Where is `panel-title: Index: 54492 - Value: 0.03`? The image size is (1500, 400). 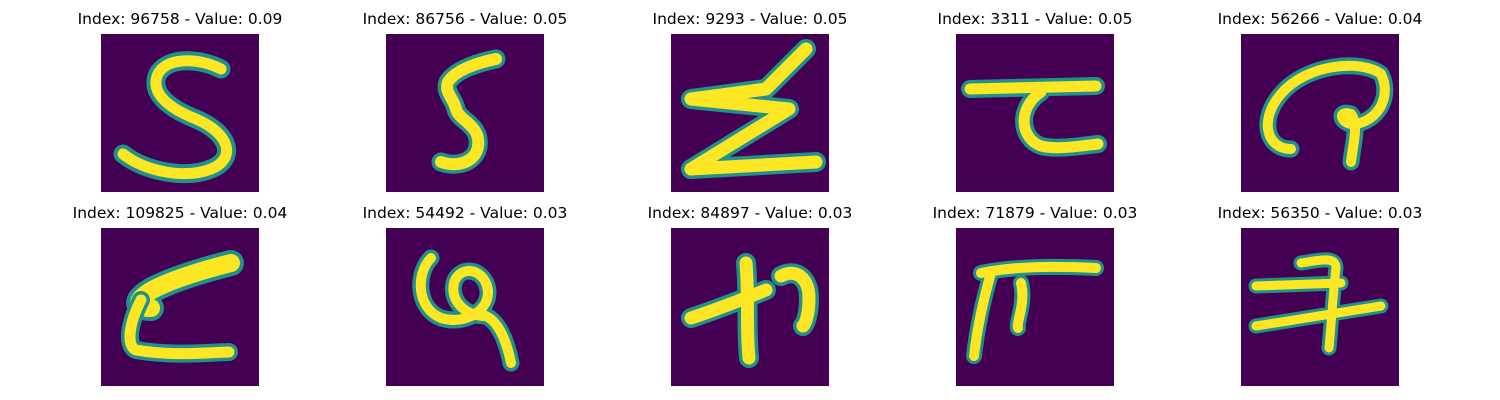
panel-title: Index: 54492 - Value: 0.03 is located at coordinates (465, 213).